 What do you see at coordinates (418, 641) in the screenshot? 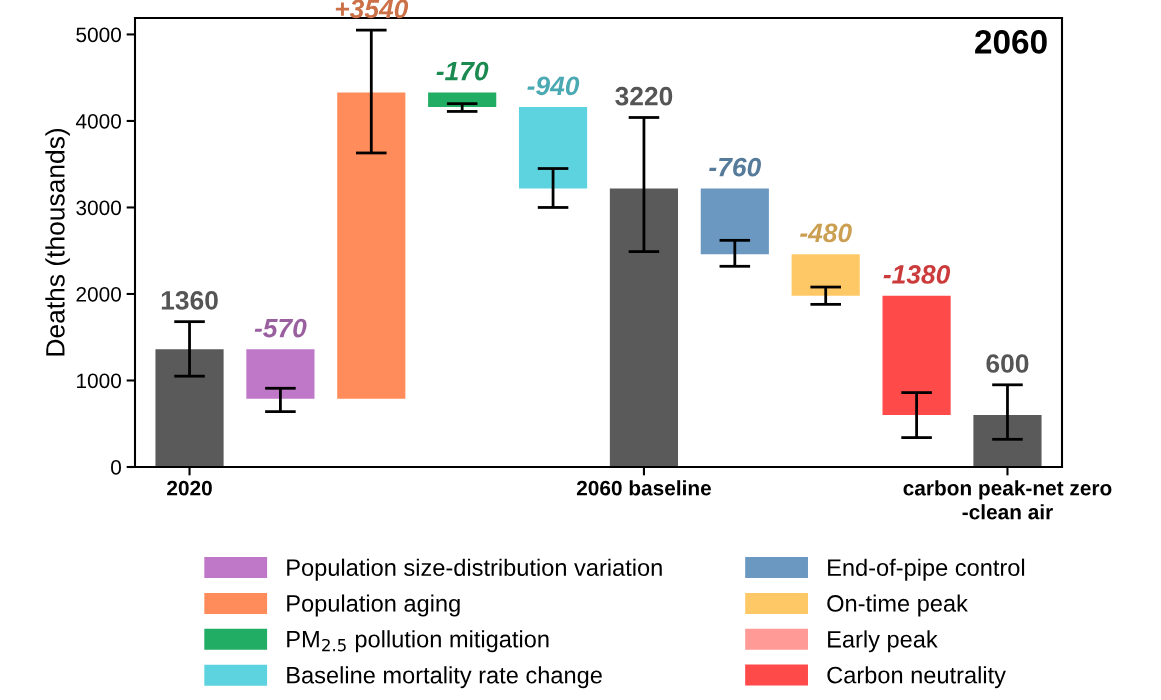
I see `legend-label: PM$_{2.5}$ pollution mitigation` at bounding box center [418, 641].